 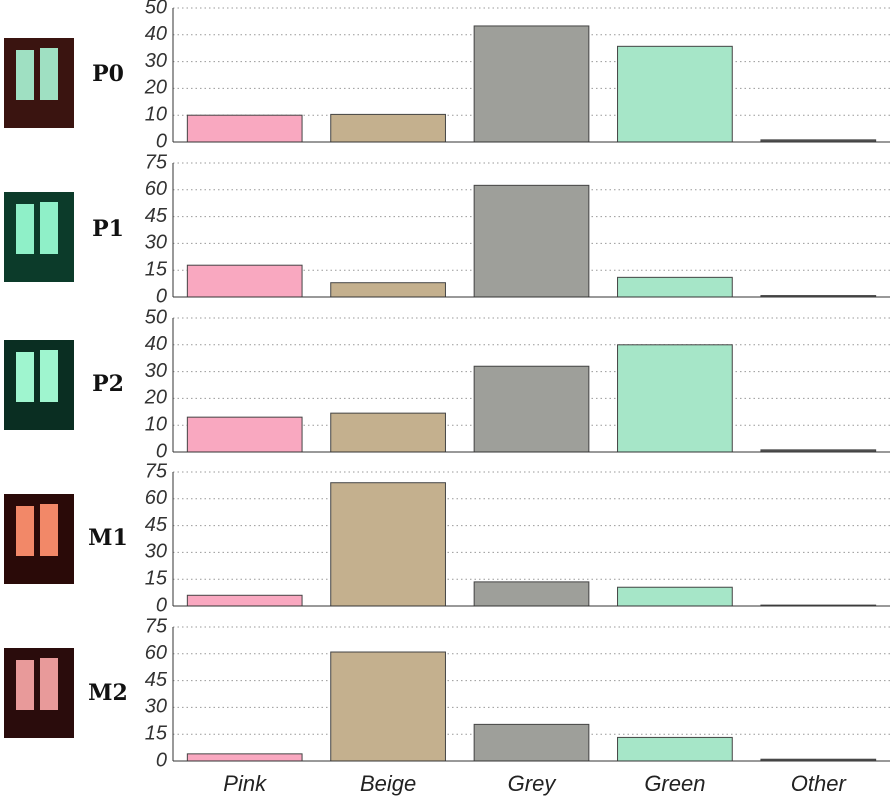 What do you see at coordinates (388, 783) in the screenshot?
I see `x-tick-label: Beige` at bounding box center [388, 783].